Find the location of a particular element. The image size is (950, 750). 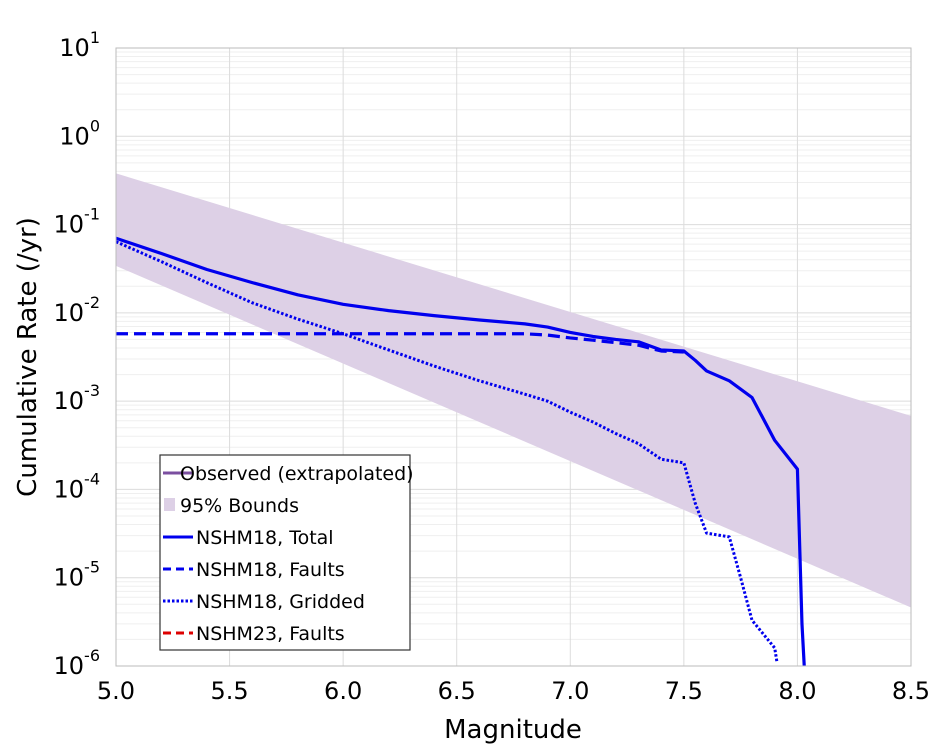

x-tick-label: 8.5 is located at coordinates (911, 691).